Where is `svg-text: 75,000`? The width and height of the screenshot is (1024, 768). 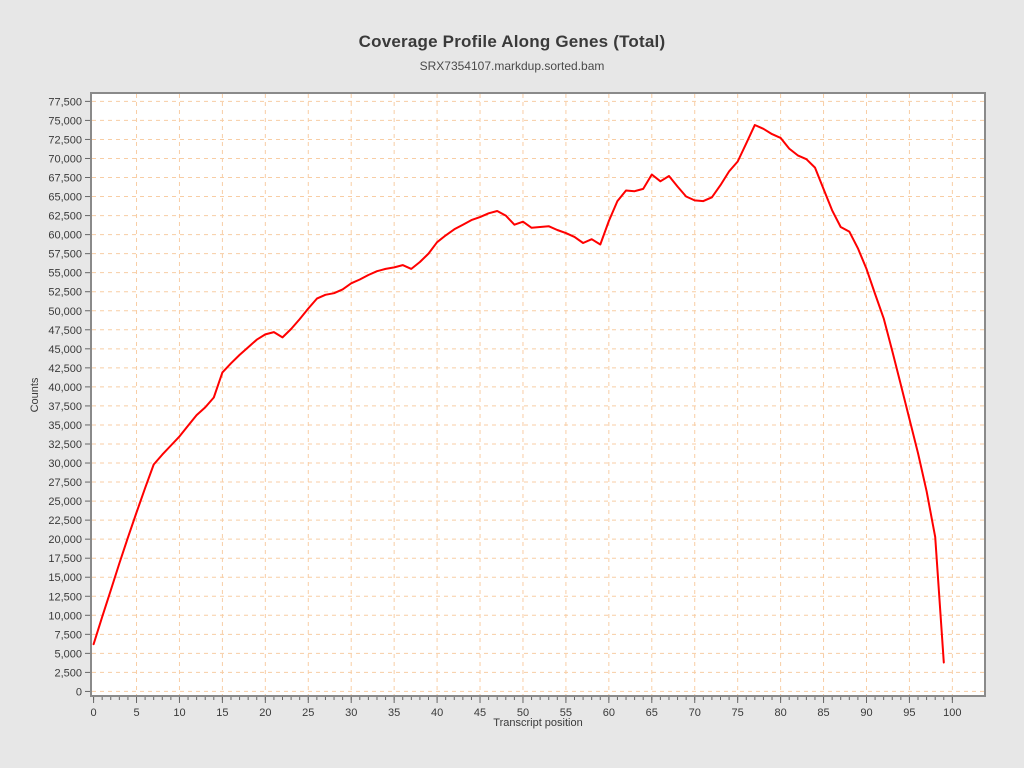
svg-text: 75,000 is located at coordinates (65, 121).